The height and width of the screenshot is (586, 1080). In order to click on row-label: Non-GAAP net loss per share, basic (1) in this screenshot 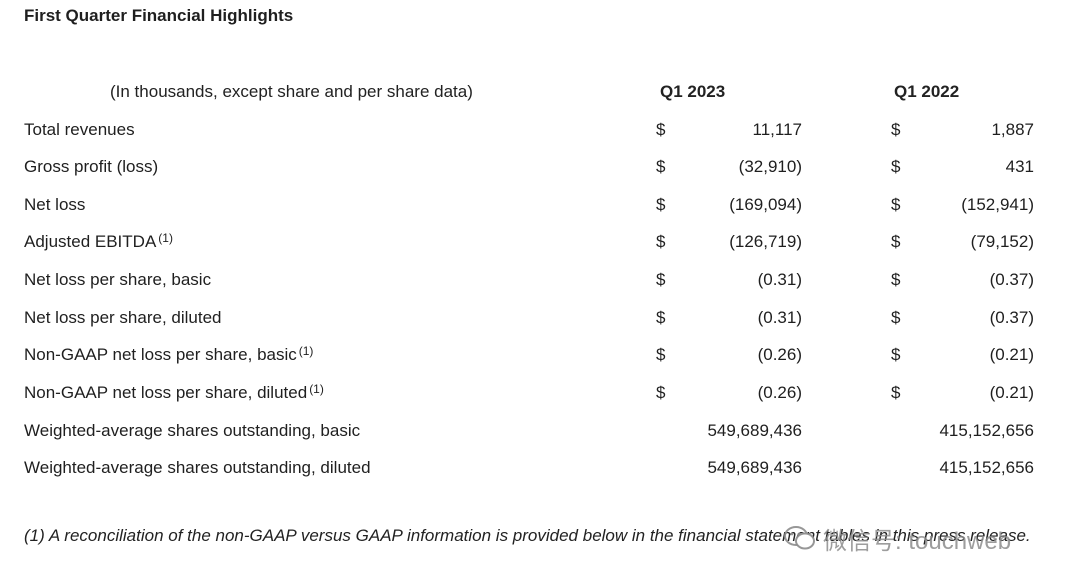, I will do `click(169, 354)`.